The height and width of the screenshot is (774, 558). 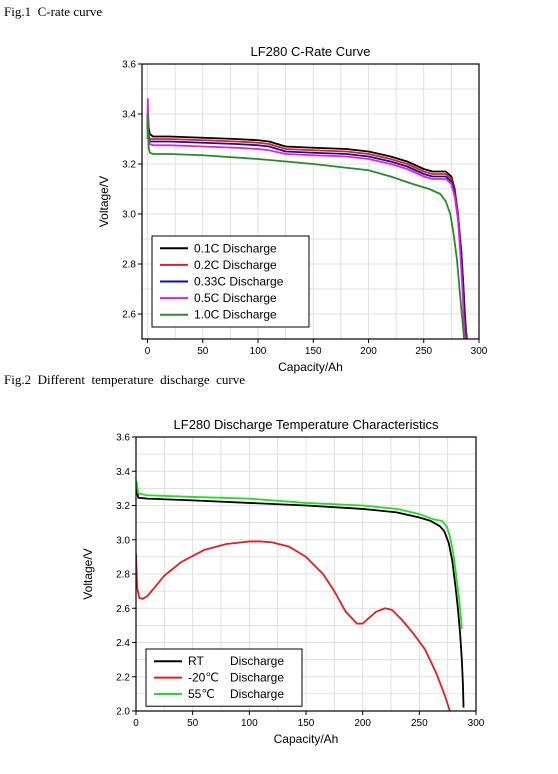 I want to click on legend-label-4: 1.0C Discharge, so click(x=235, y=315).